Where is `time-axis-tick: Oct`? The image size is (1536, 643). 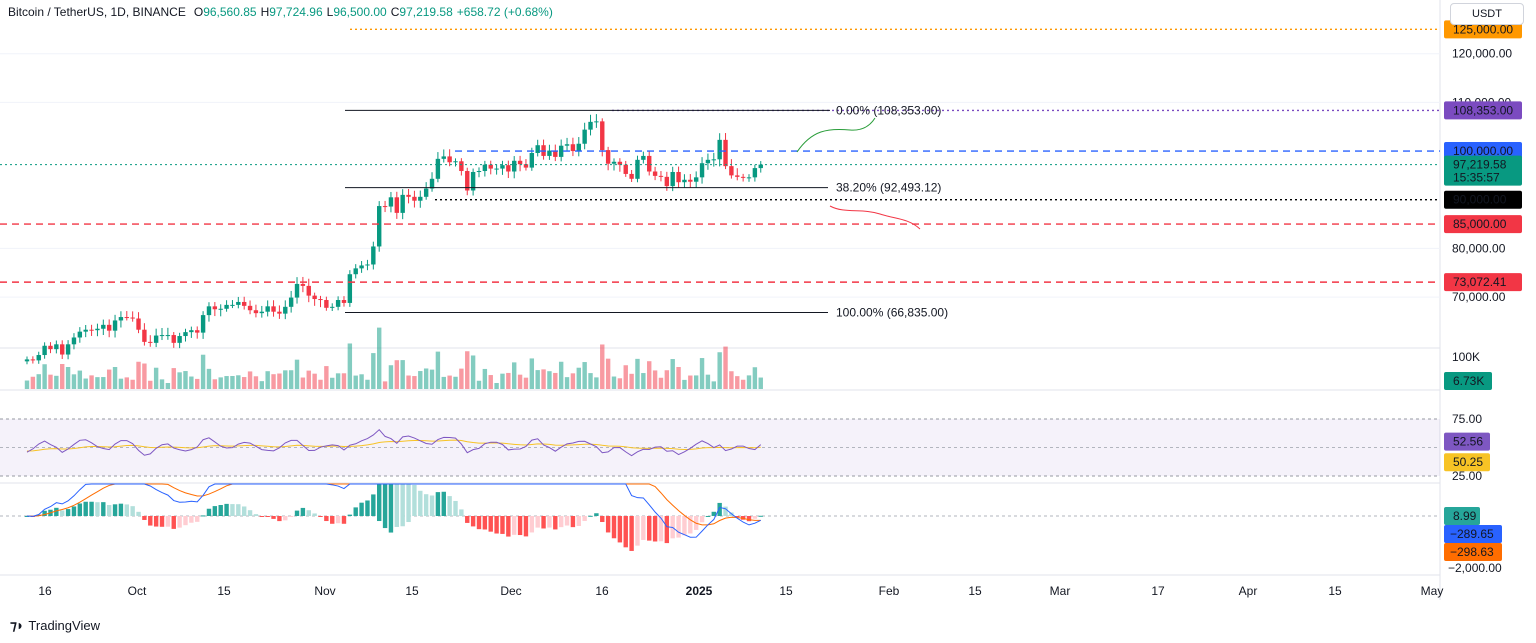
time-axis-tick: Oct is located at coordinates (137, 591).